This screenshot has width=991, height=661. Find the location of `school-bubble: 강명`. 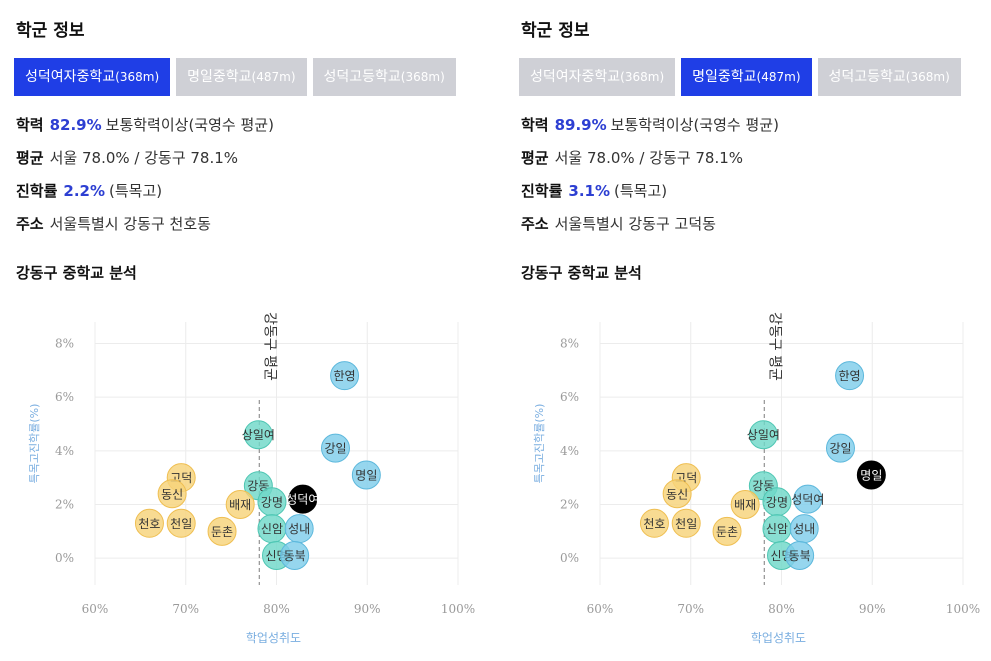

school-bubble: 강명 is located at coordinates (777, 502).